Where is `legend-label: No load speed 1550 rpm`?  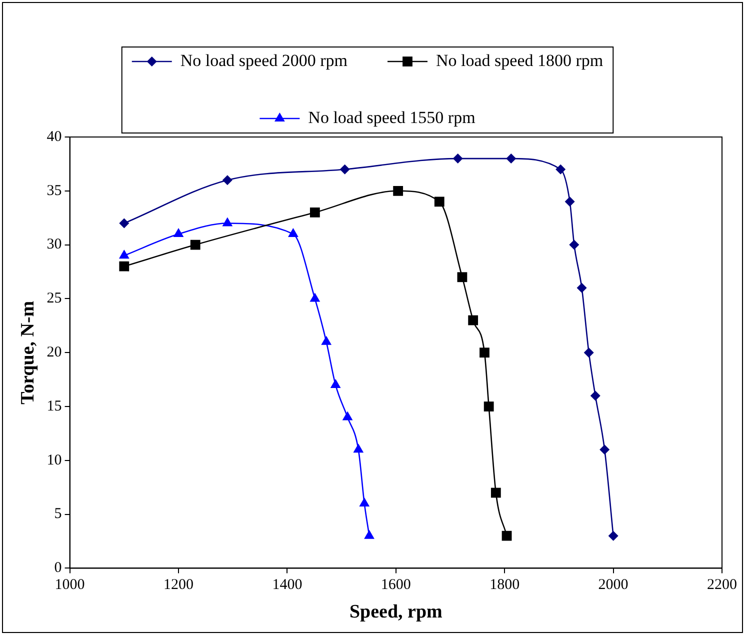
legend-label: No load speed 1550 rpm is located at coordinates (392, 117).